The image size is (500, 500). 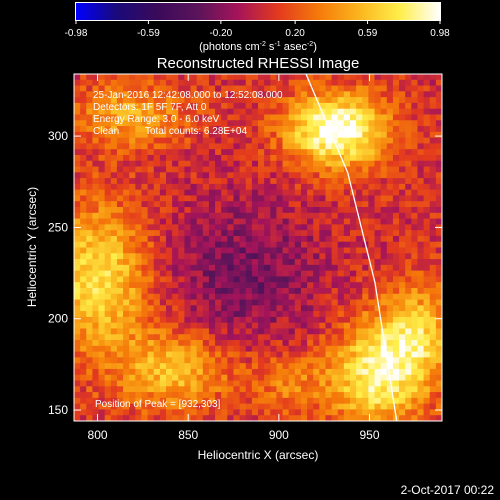 What do you see at coordinates (58, 227) in the screenshot?
I see `y-tick-label: 250` at bounding box center [58, 227].